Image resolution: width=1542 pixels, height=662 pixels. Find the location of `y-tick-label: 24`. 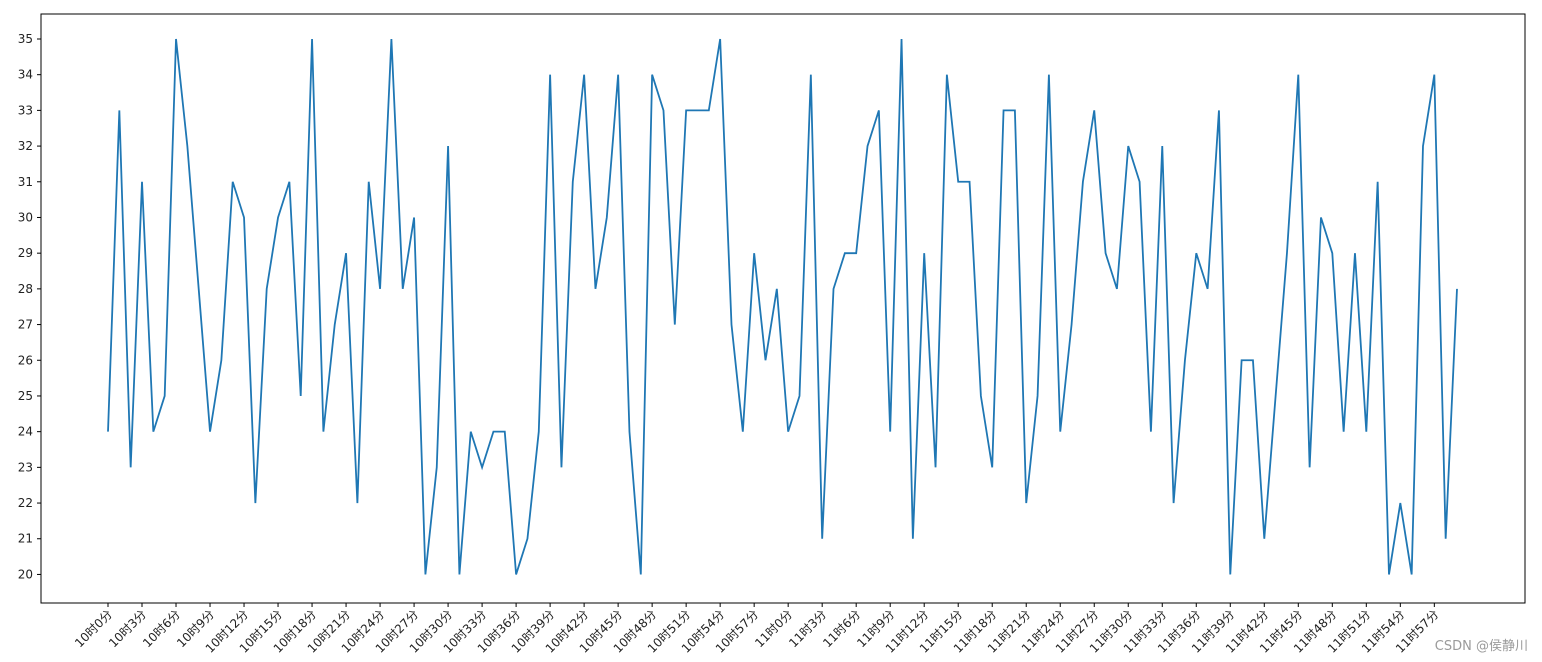

y-tick-label: 24 is located at coordinates (25, 432).